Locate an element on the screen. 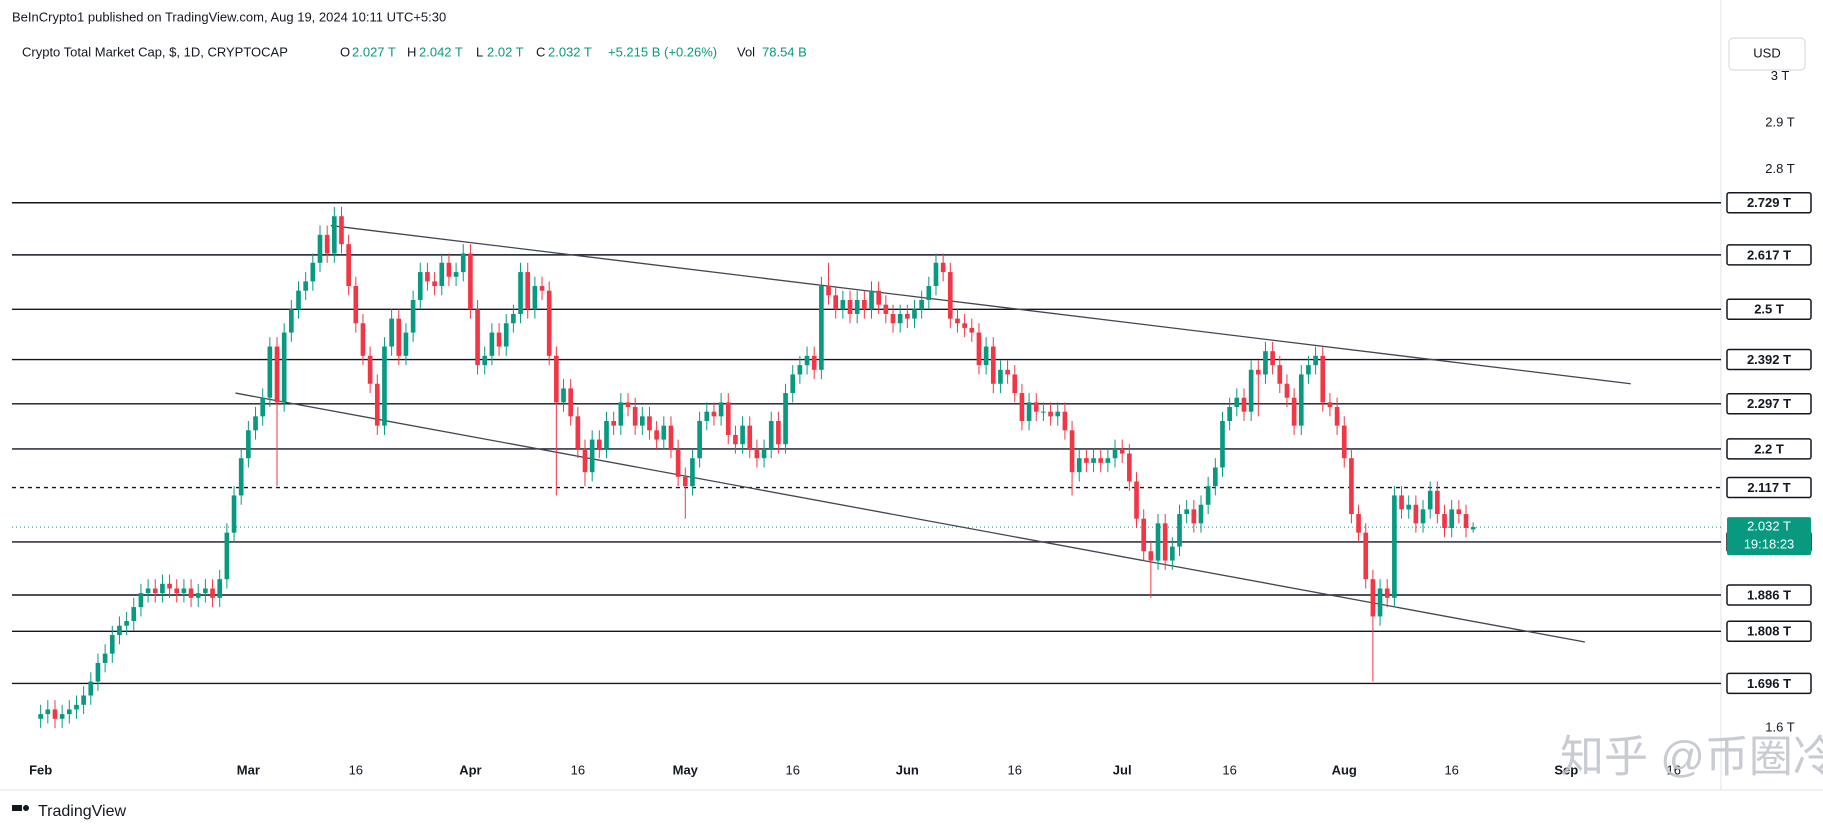 The image size is (1823, 833). level-label: 2.392 T is located at coordinates (1769, 359).